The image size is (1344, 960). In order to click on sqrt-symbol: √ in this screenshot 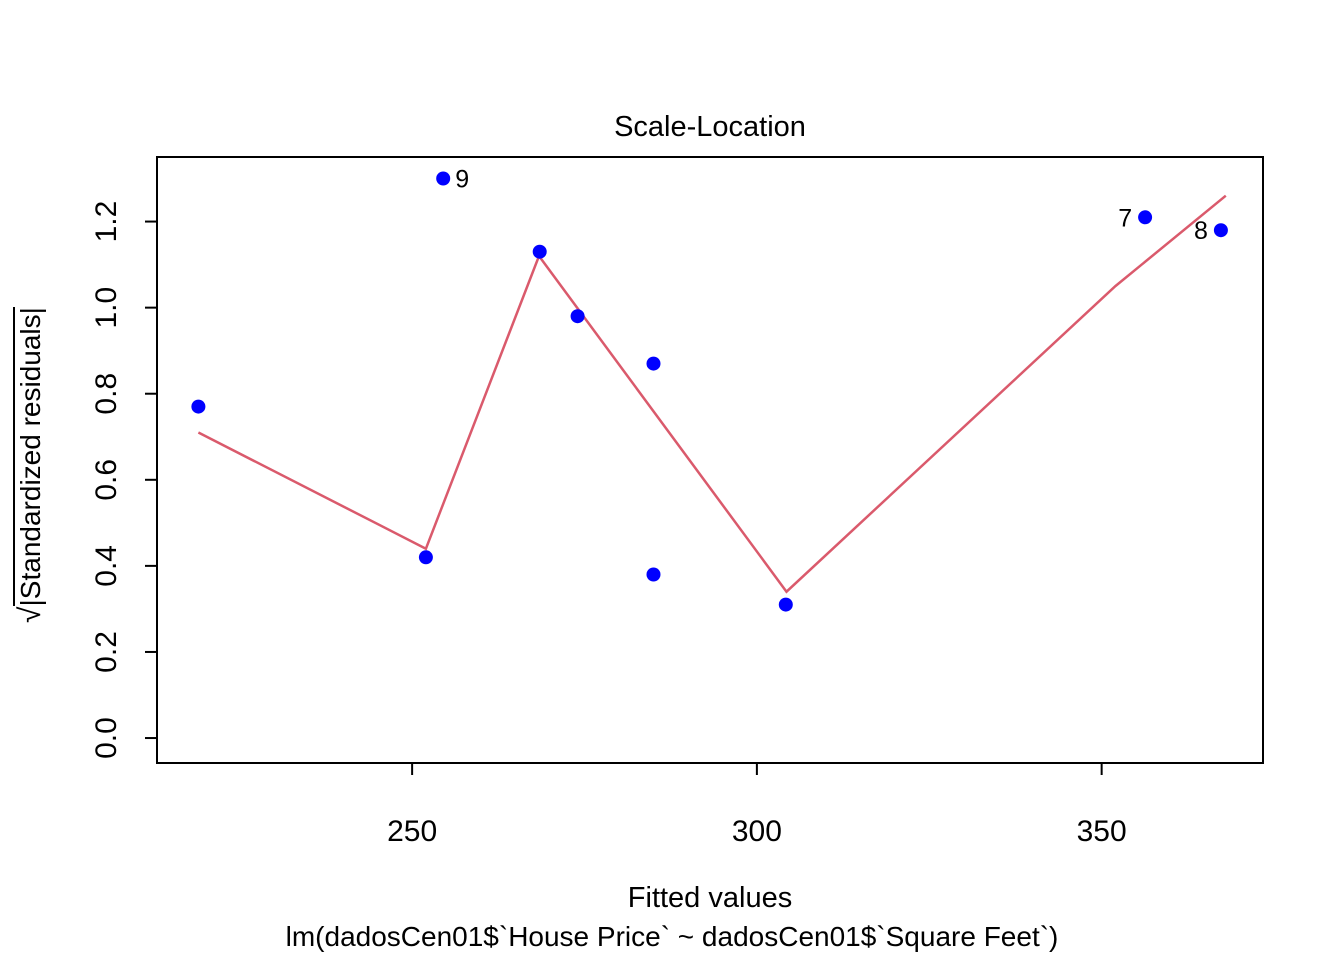, I will do `click(30, 614)`.